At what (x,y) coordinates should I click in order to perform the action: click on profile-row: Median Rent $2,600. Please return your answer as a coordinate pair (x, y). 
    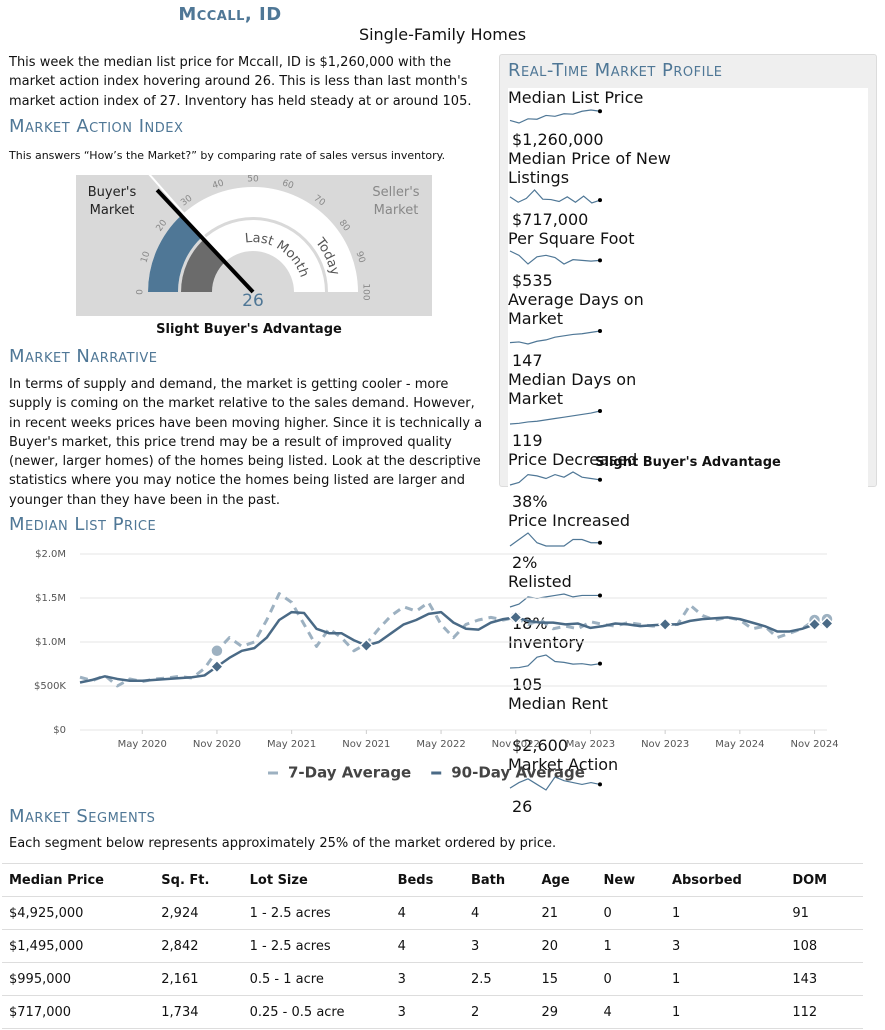
    Looking at the image, I should click on (688, 724).